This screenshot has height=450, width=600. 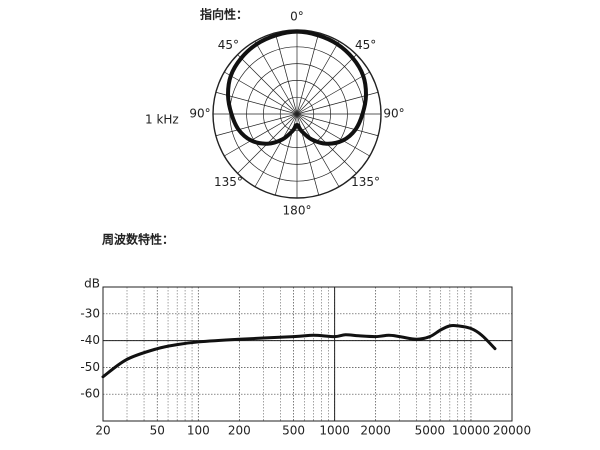 I want to click on polar-pattern, so click(x=297, y=87).